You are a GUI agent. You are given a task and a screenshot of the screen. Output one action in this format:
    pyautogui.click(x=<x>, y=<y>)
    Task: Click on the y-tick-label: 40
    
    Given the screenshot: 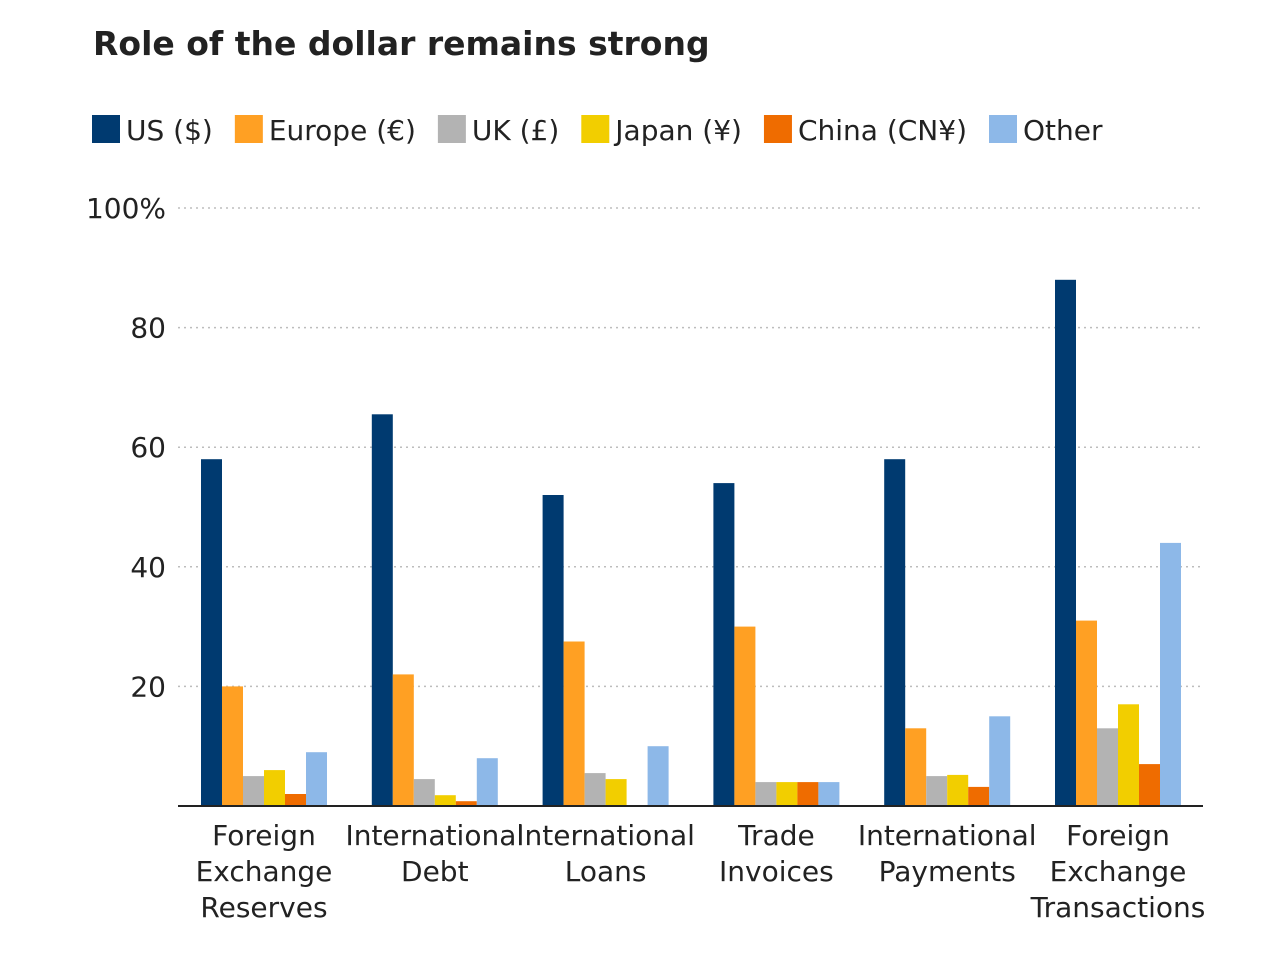 What is the action you would take?
    pyautogui.click(x=148, y=567)
    